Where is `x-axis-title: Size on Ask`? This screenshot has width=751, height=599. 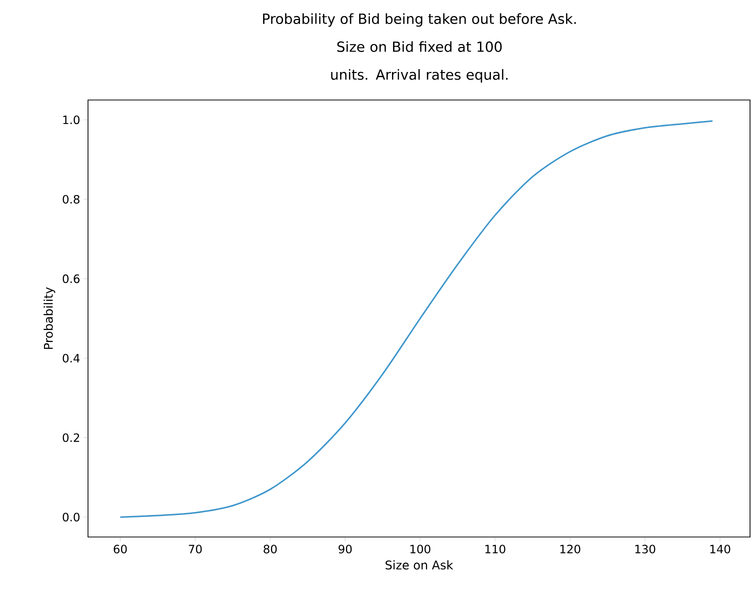
x-axis-title: Size on Ask is located at coordinates (420, 565).